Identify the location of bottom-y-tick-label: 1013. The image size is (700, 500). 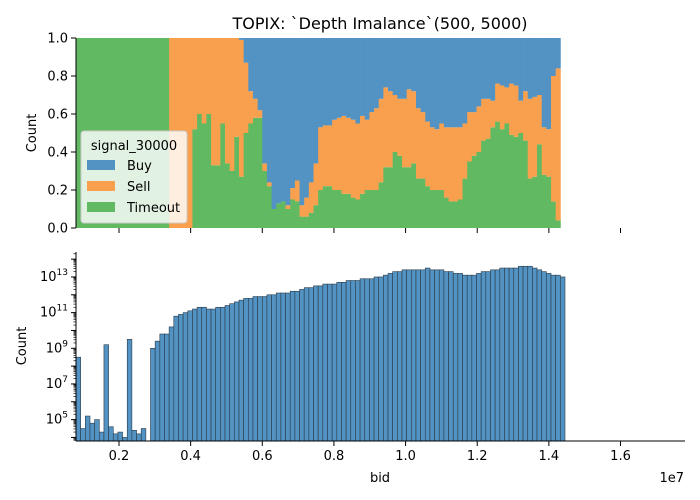
(54, 276).